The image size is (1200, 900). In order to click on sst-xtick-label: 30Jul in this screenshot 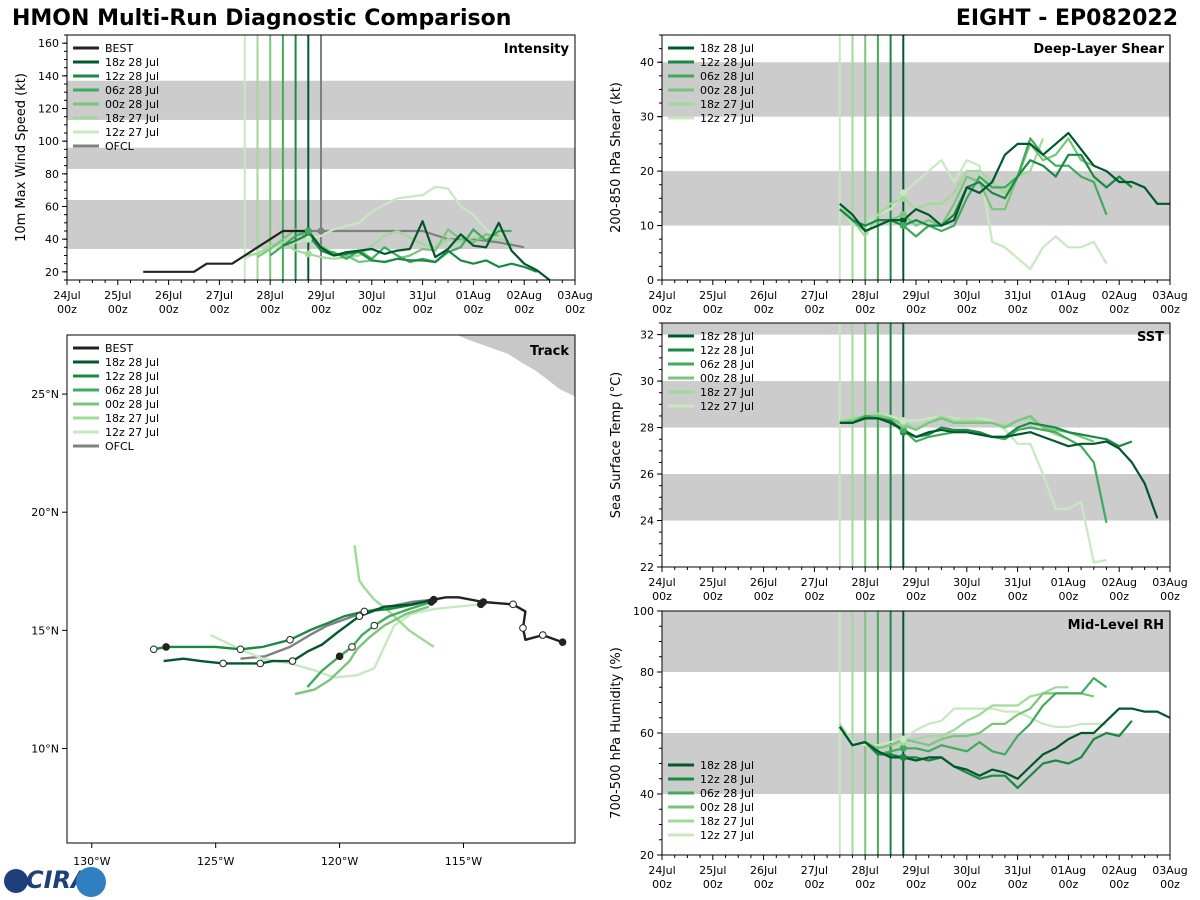, I will do `click(966, 582)`.